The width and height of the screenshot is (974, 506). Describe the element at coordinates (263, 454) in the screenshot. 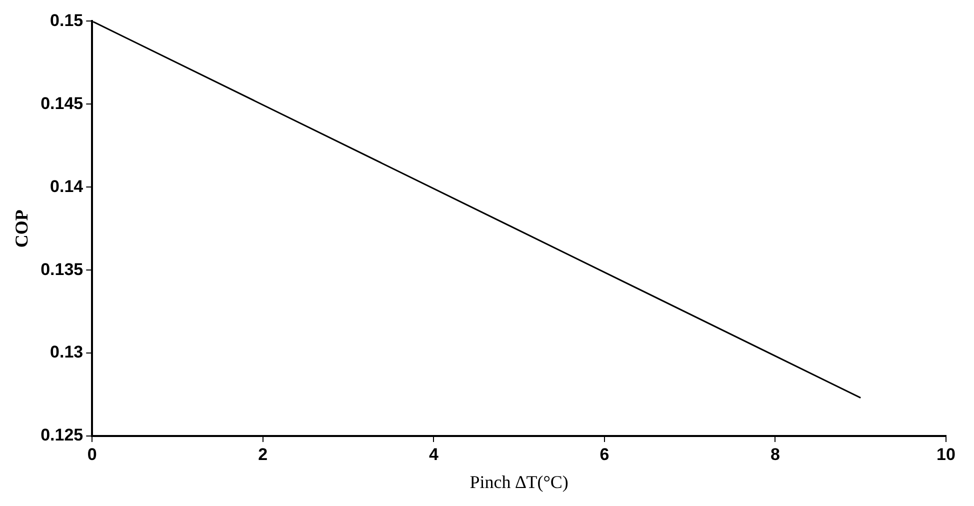

I see `x-tick-label: 2` at that location.